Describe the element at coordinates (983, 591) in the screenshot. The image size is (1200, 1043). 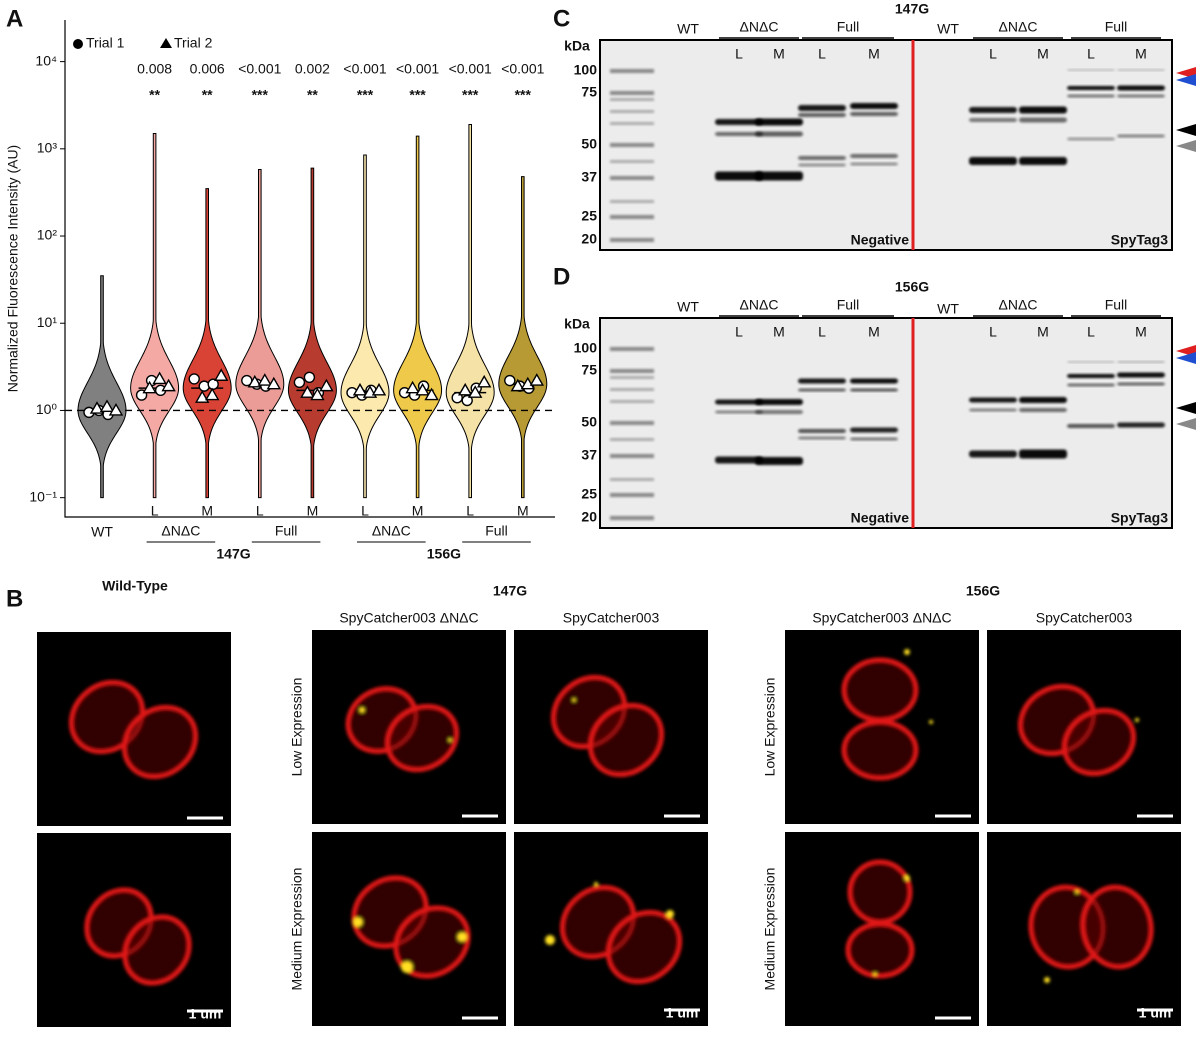
I see `group-title: 156G` at that location.